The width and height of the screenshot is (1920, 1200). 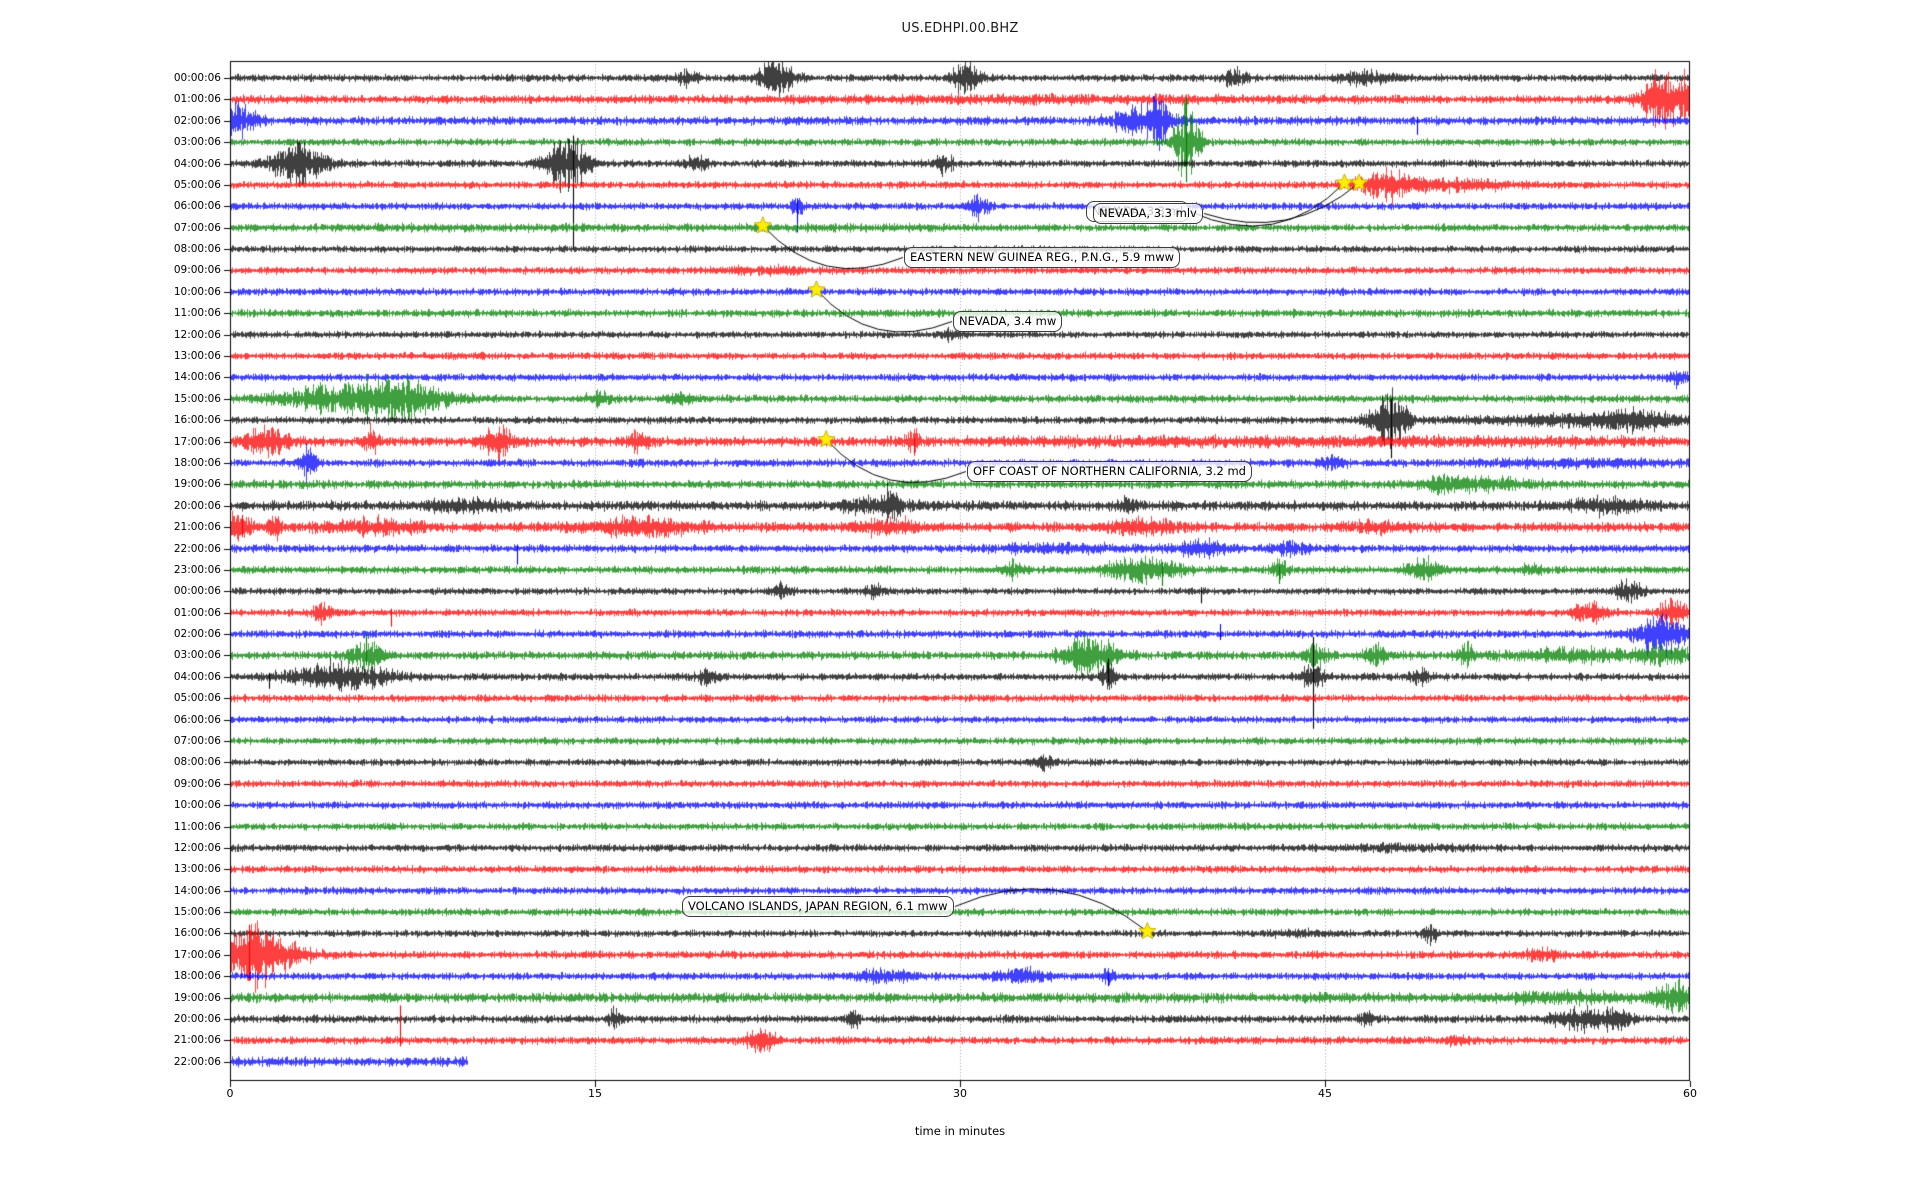 I want to click on chart-title: US.EDHPI.00.BHZ, so click(x=960, y=28).